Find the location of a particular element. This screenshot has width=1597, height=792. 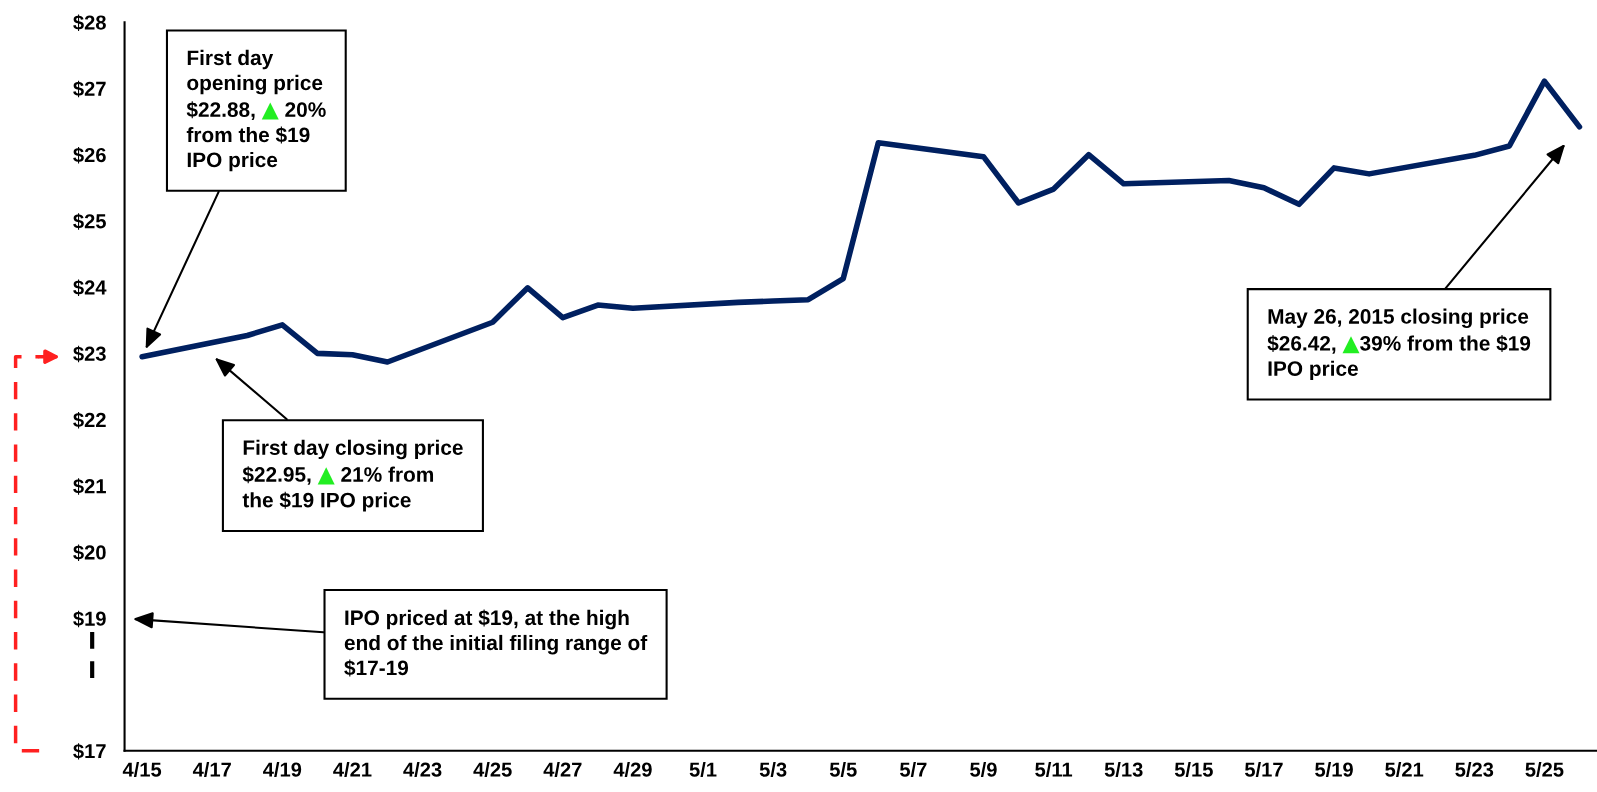

y-tick-label: $19 is located at coordinates (89, 619).